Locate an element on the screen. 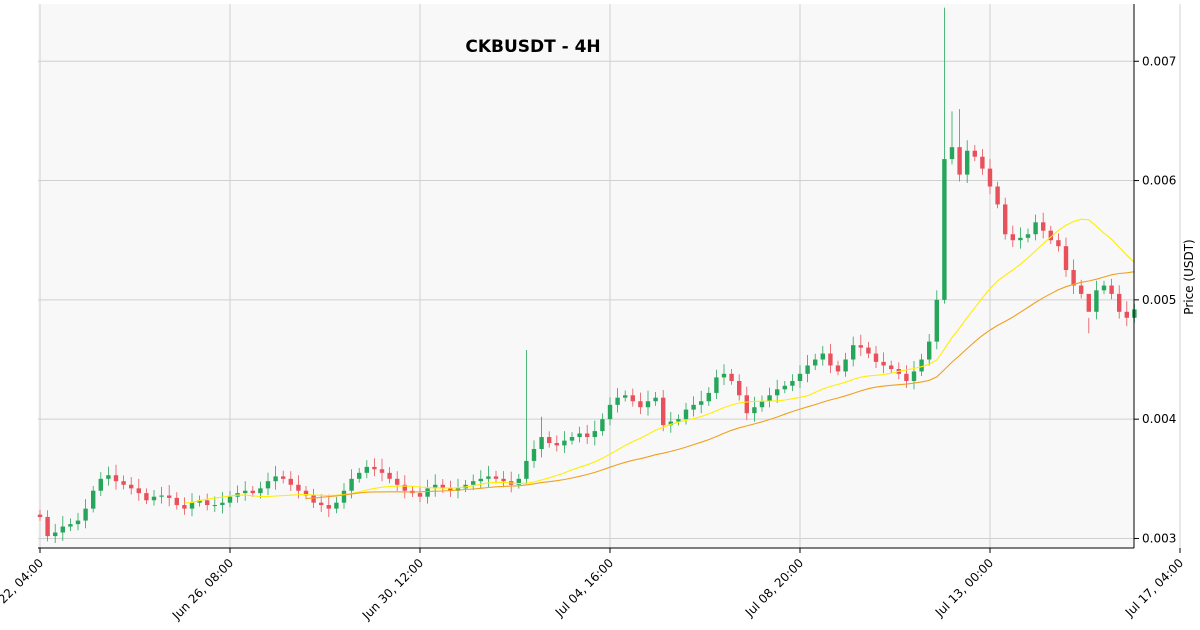  y-tick-label: 0.006 is located at coordinates (1159, 181).